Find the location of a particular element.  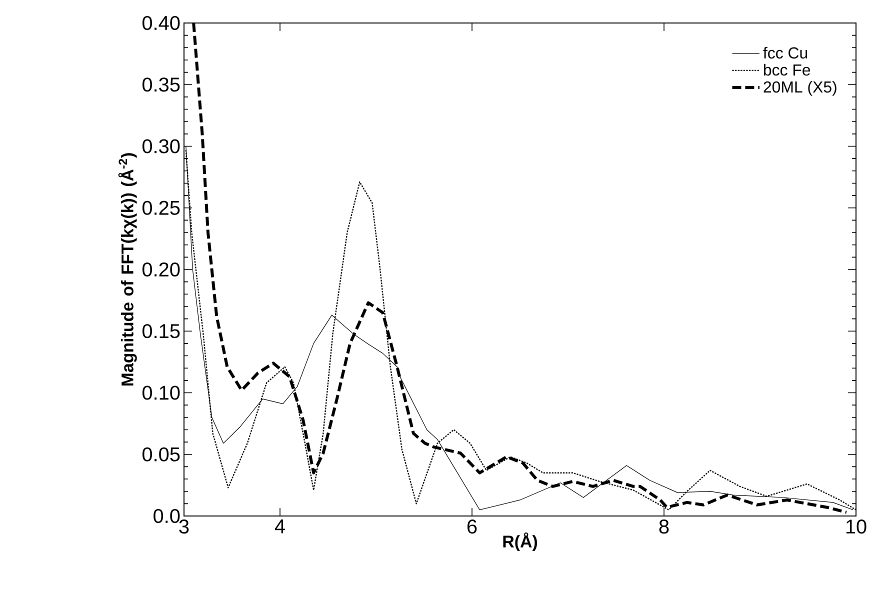

x-tick-label: 6 is located at coordinates (472, 527).